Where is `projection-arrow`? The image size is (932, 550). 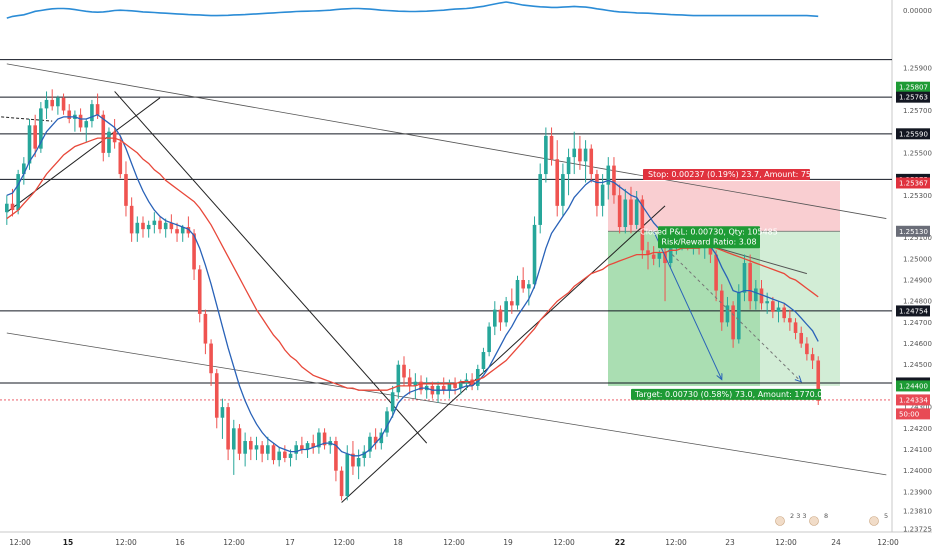 projection-arrow is located at coordinates (687, 305).